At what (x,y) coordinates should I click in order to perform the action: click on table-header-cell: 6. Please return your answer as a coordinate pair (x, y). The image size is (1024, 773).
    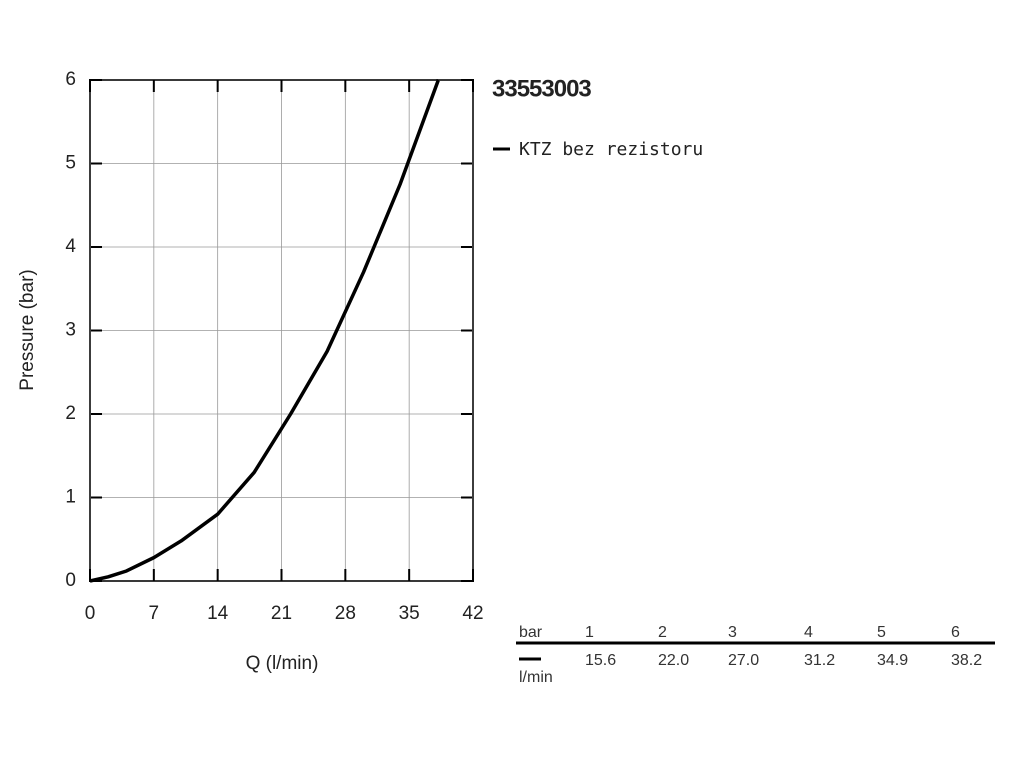
    Looking at the image, I should click on (955, 632).